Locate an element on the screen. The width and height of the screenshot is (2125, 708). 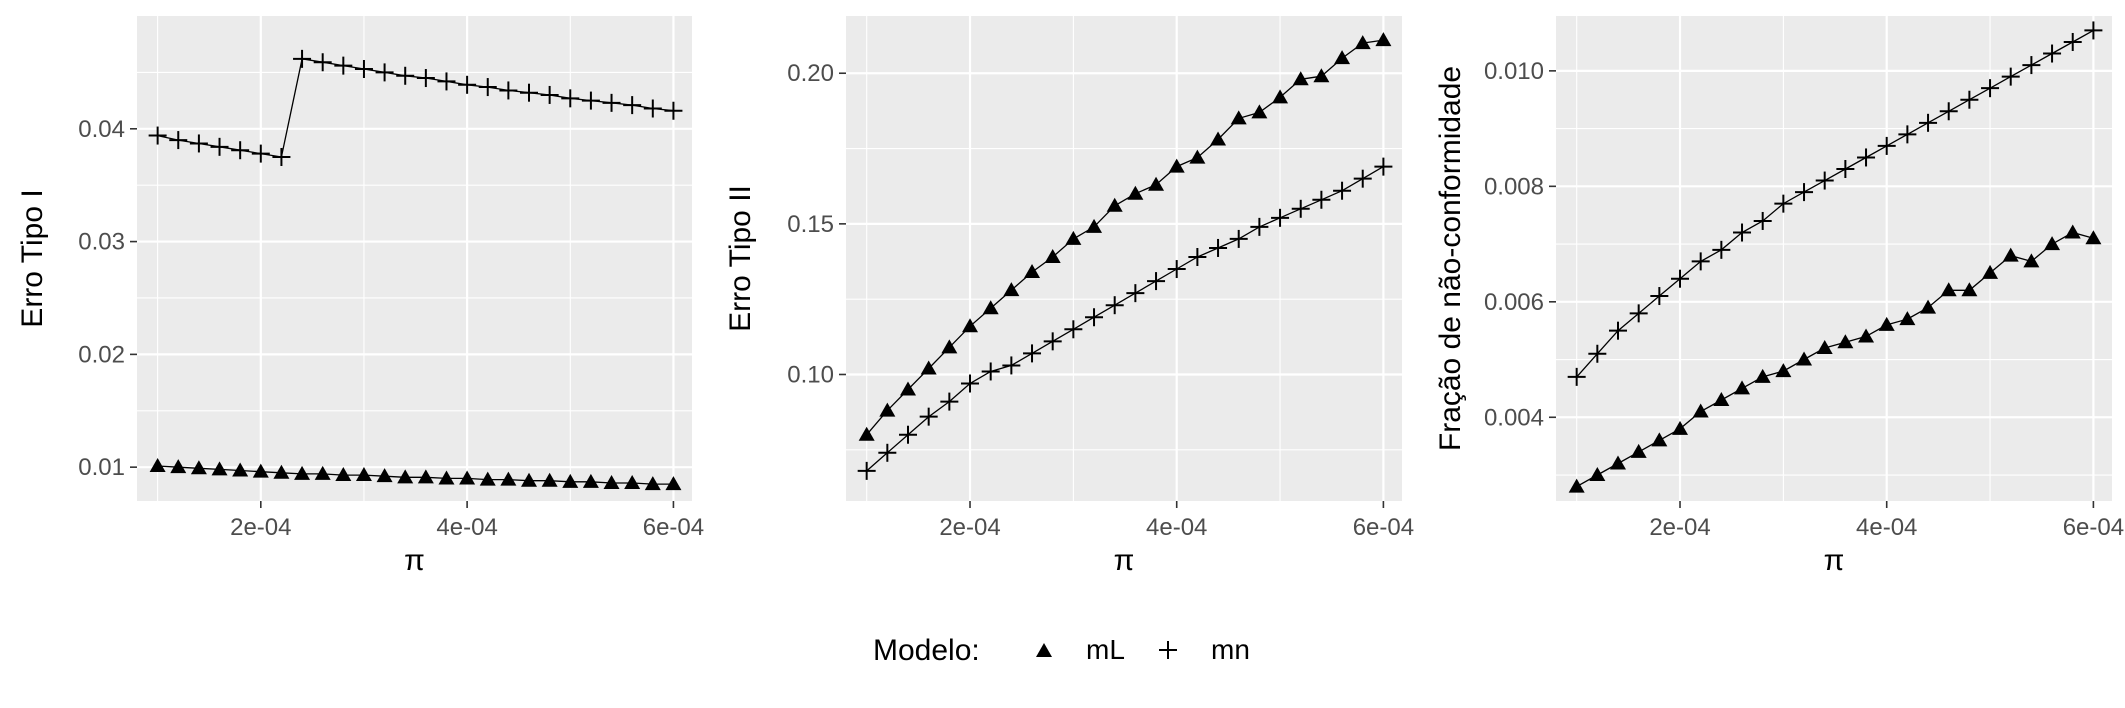
legend: Modelo: mL mn is located at coordinates (1061, 650).